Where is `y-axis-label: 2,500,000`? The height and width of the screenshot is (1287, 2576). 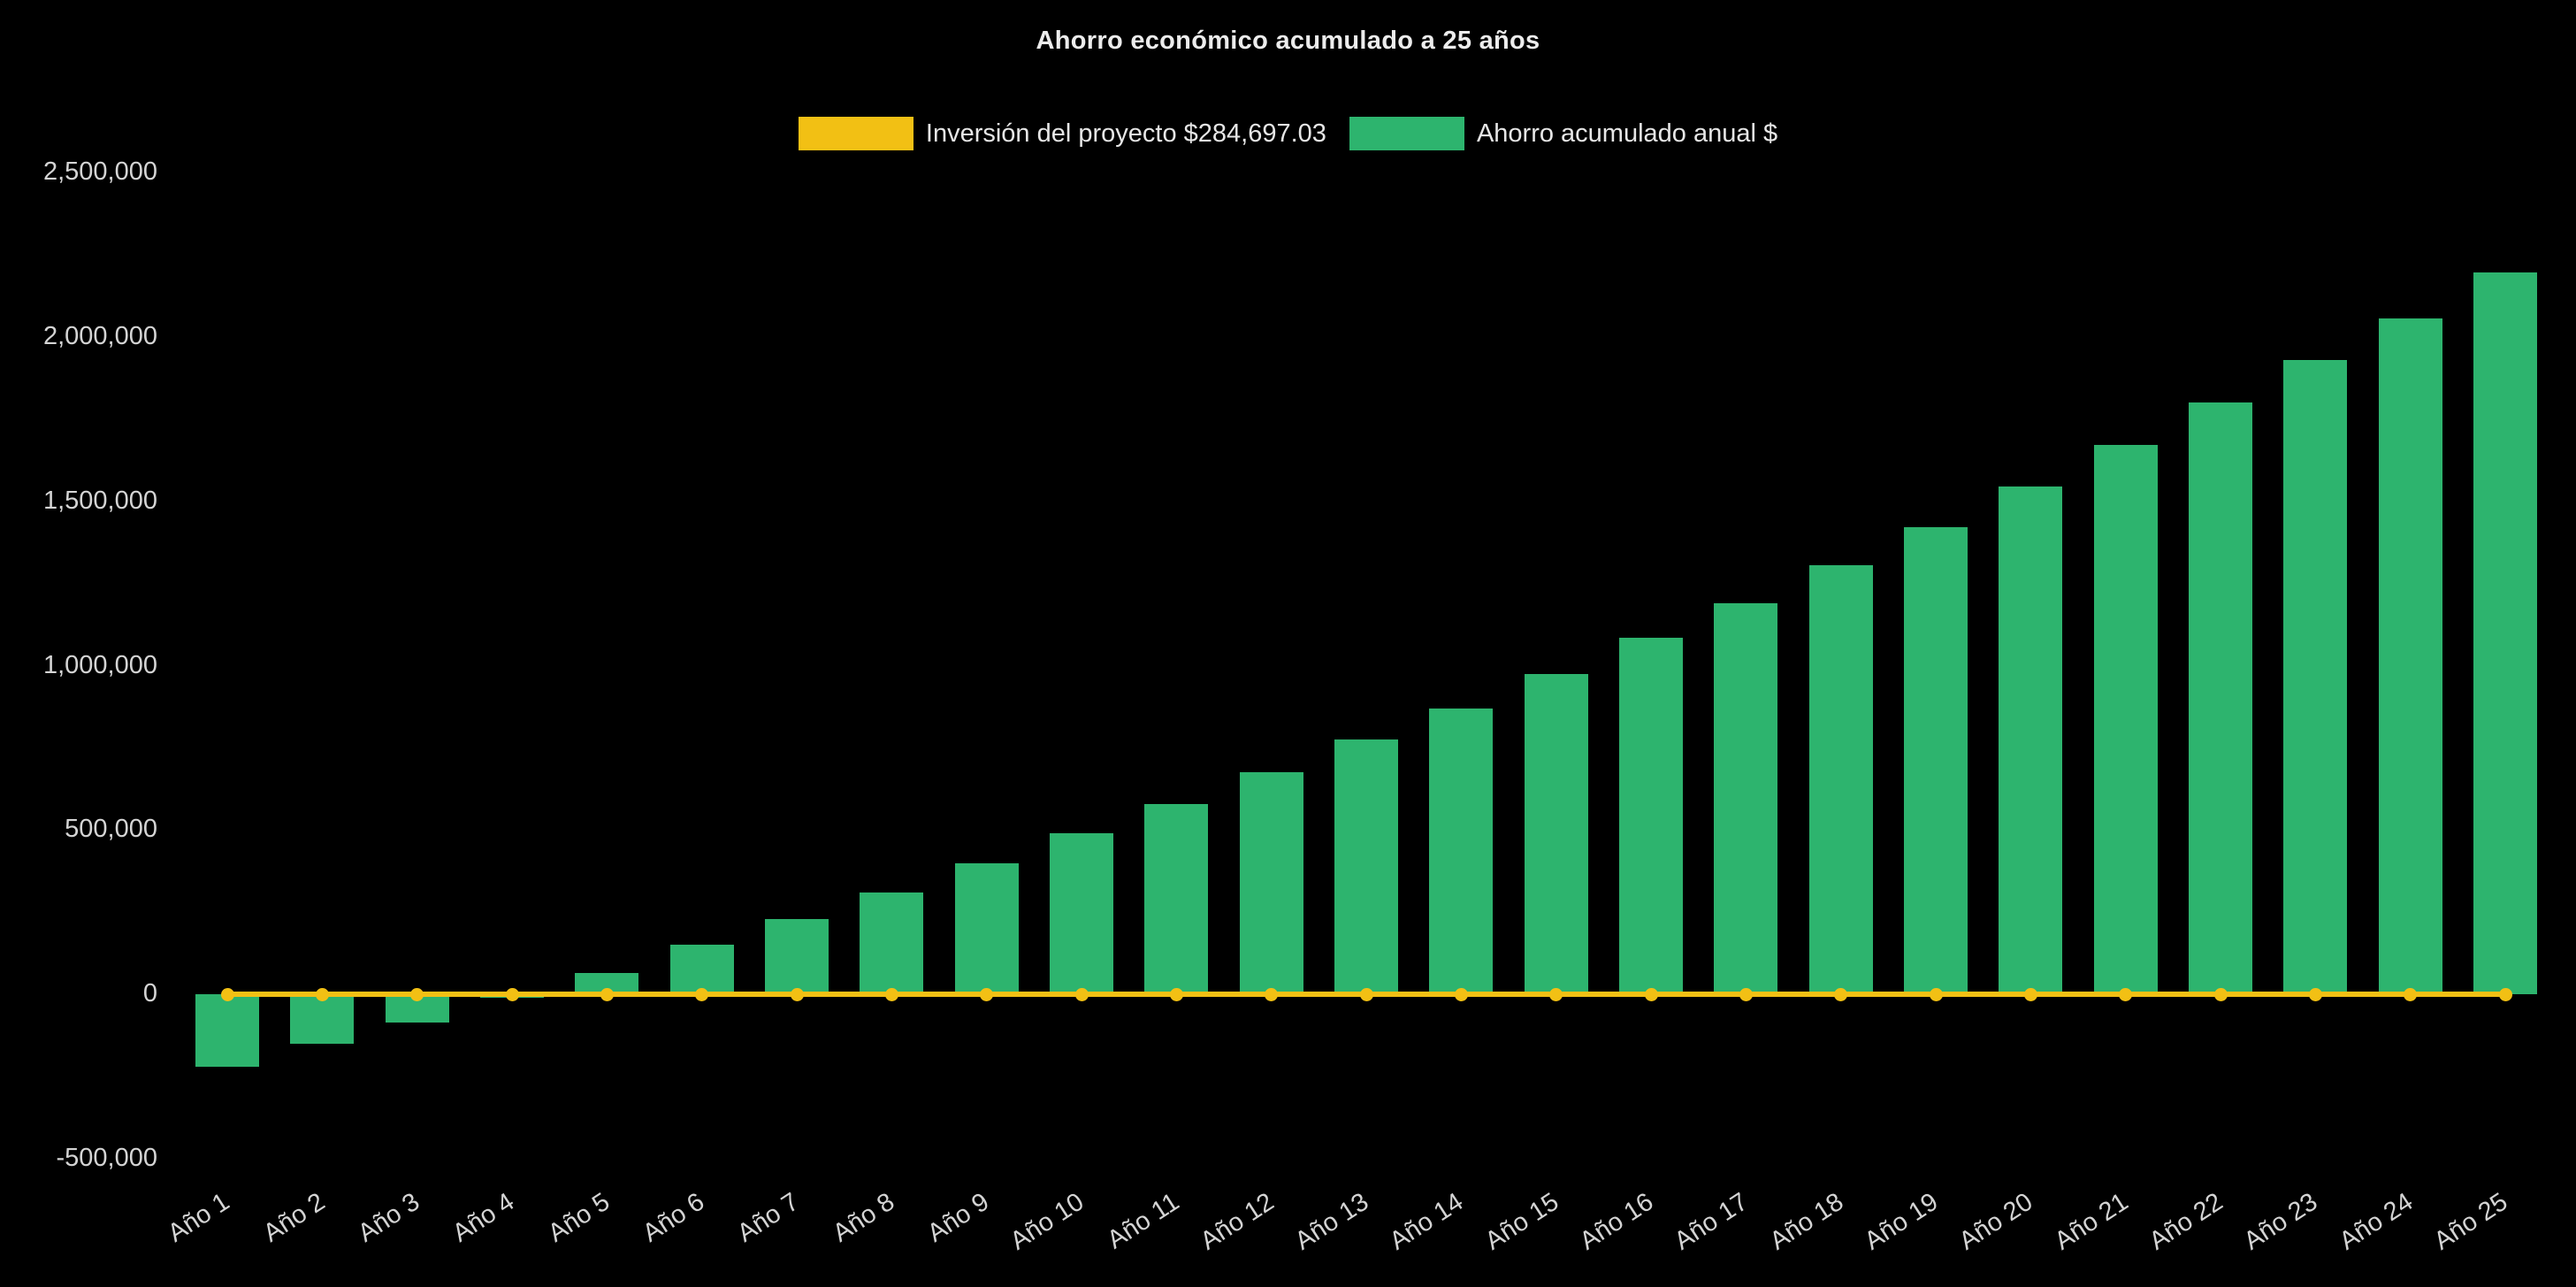 y-axis-label: 2,500,000 is located at coordinates (99, 171).